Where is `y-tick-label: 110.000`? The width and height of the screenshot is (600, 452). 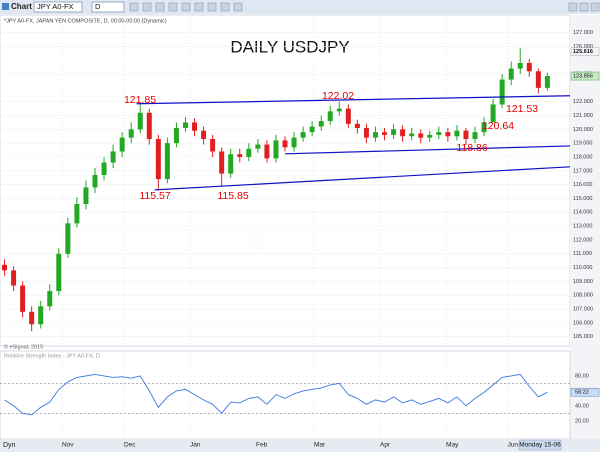
y-tick-label: 110.000 is located at coordinates (582, 268).